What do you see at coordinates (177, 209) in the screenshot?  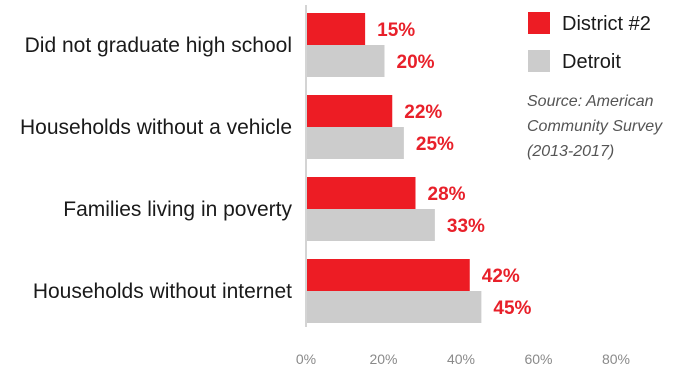 I see `category-label: Families living in poverty` at bounding box center [177, 209].